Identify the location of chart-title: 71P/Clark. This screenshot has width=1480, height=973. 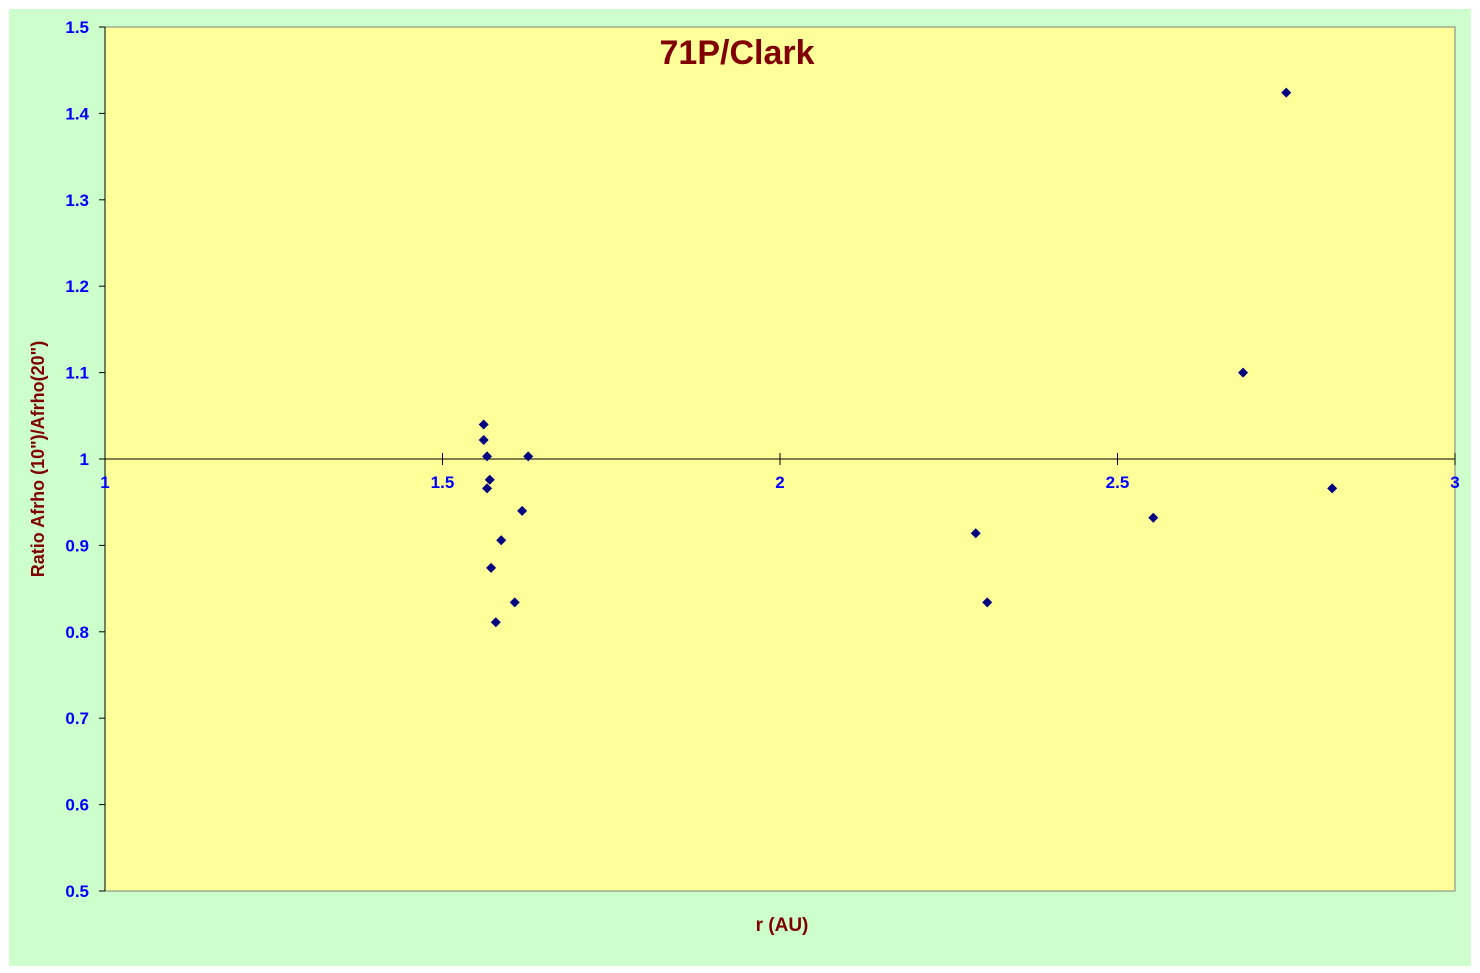
(737, 53).